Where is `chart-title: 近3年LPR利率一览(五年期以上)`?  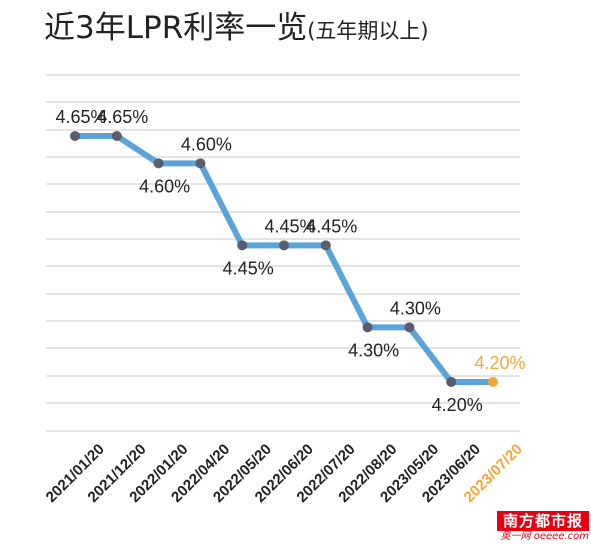
chart-title: 近3年LPR利率一览(五年期以上) is located at coordinates (236, 28).